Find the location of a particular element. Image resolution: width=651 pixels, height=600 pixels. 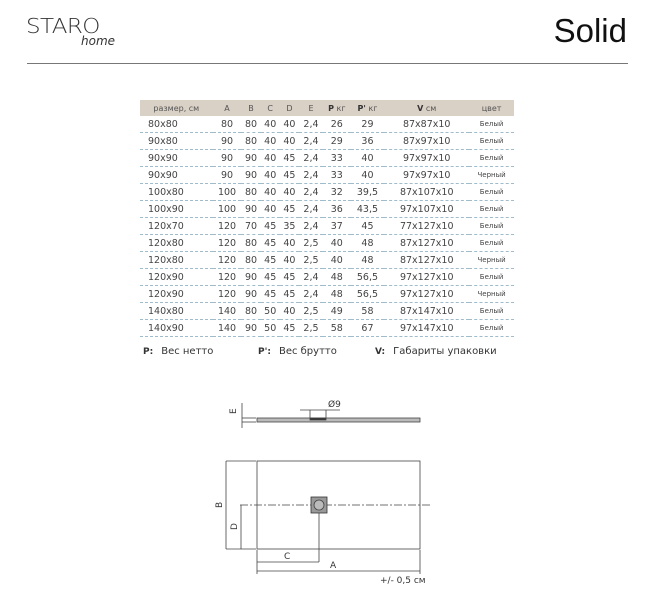

col-p-prime: P' кг is located at coordinates (367, 108).